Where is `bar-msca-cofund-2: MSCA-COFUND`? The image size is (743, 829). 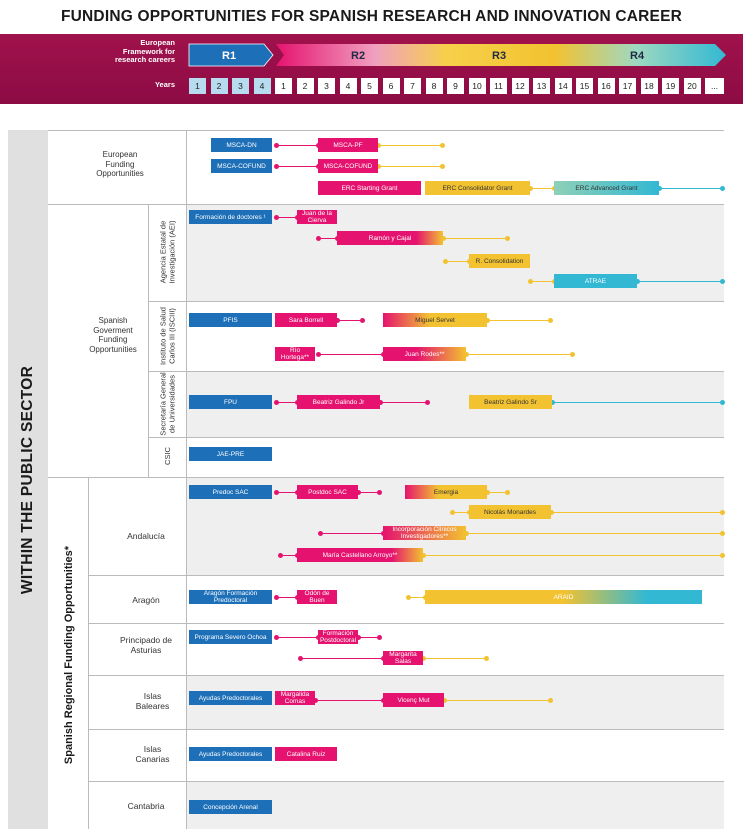
bar-msca-cofund-2: MSCA-COFUND is located at coordinates (348, 166).